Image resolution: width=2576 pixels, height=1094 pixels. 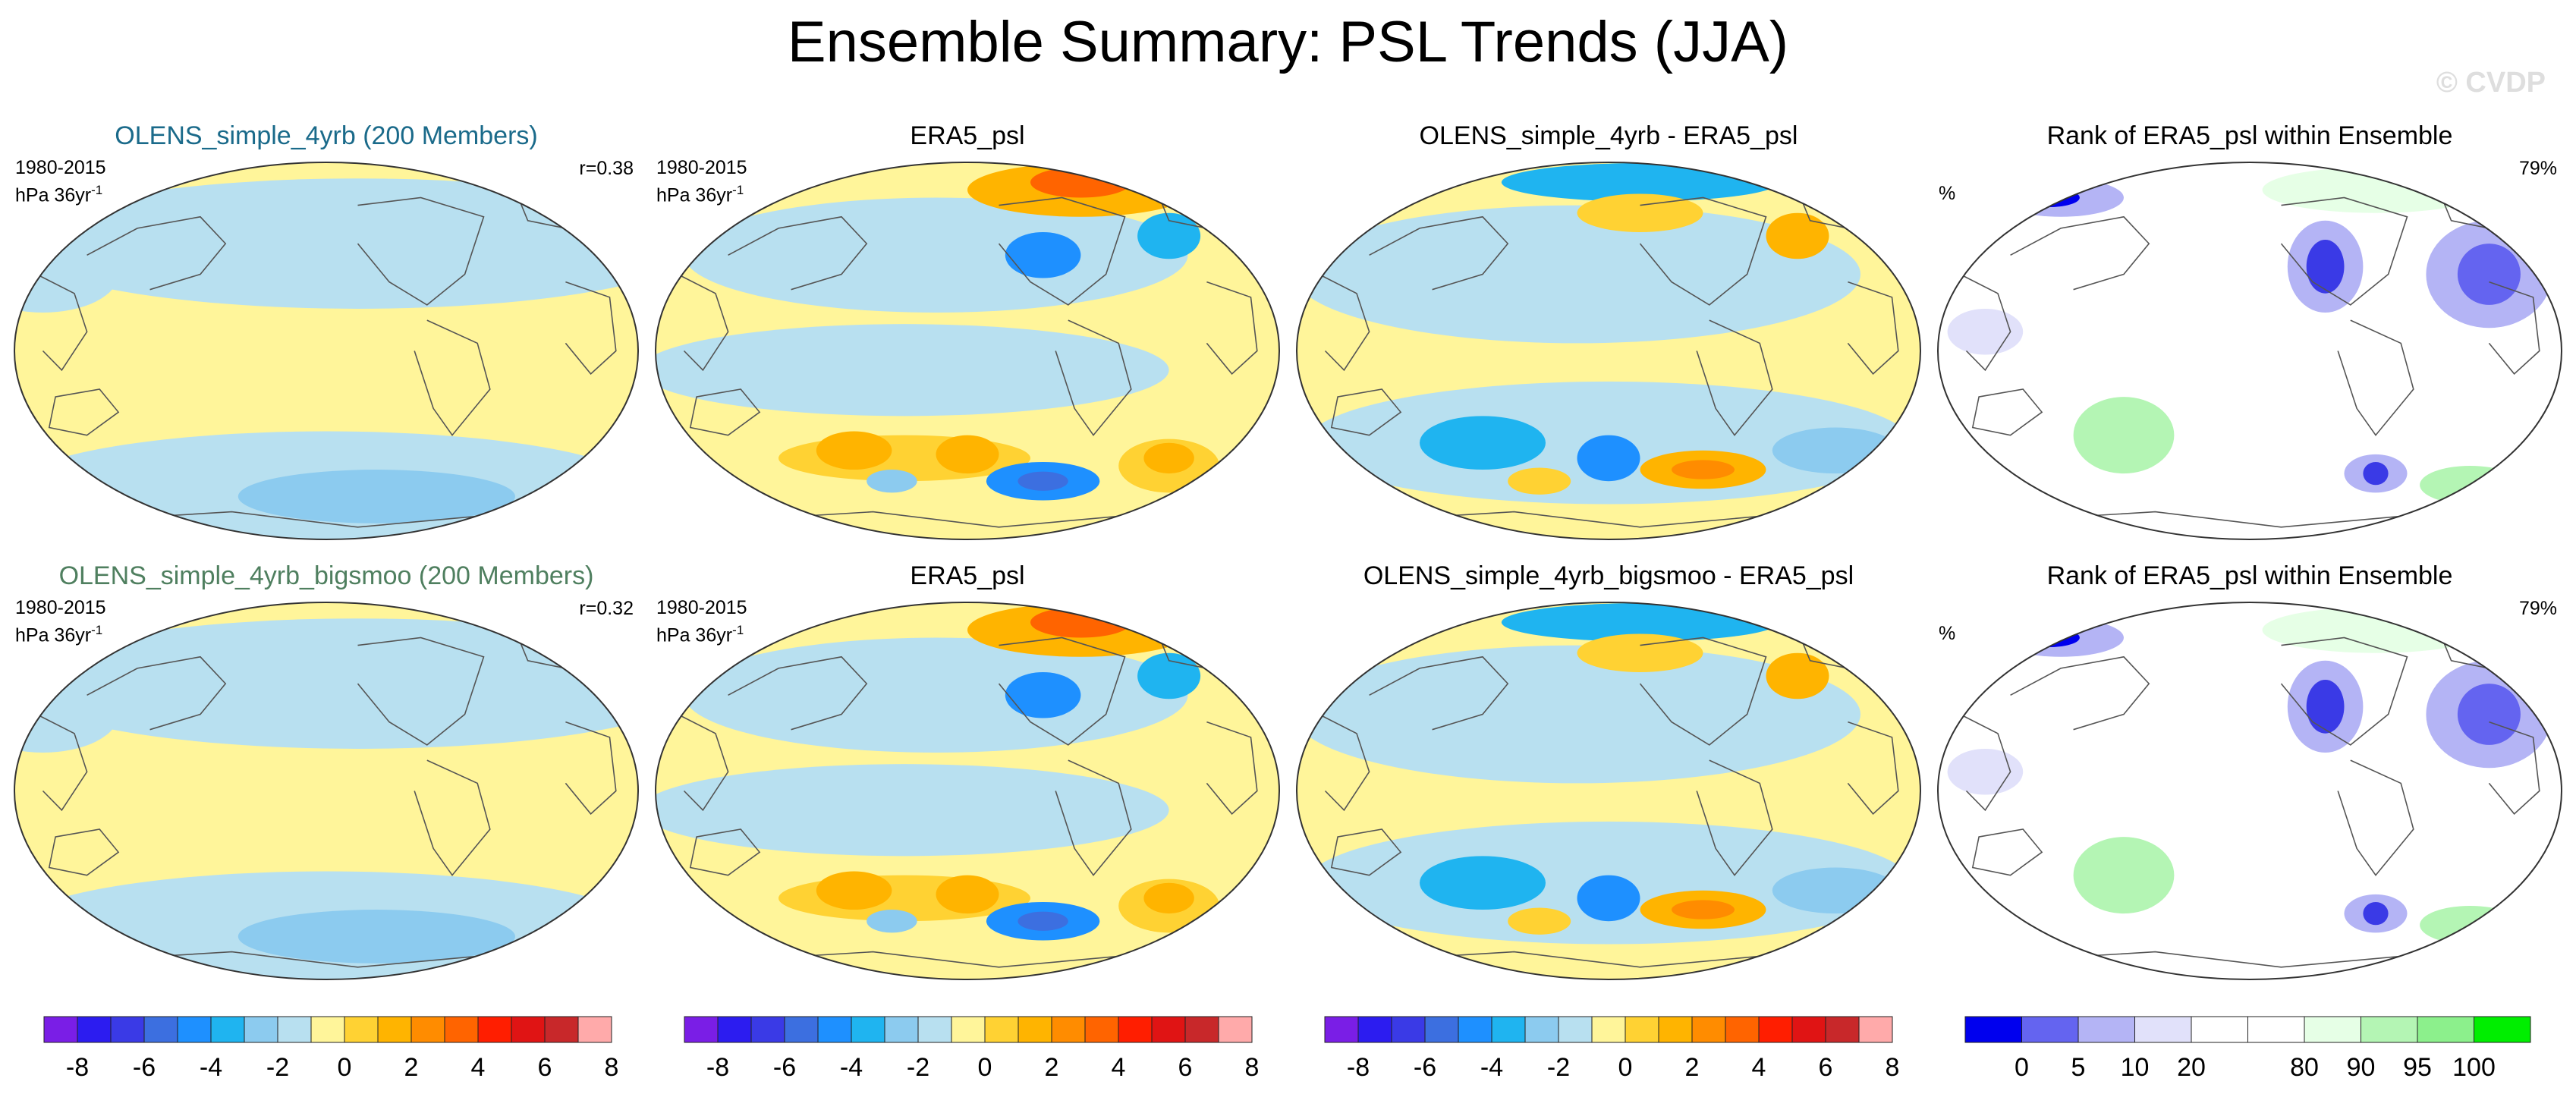 I want to click on panel-title: OLENS_simple_4yrb (200 Members), so click(x=326, y=135).